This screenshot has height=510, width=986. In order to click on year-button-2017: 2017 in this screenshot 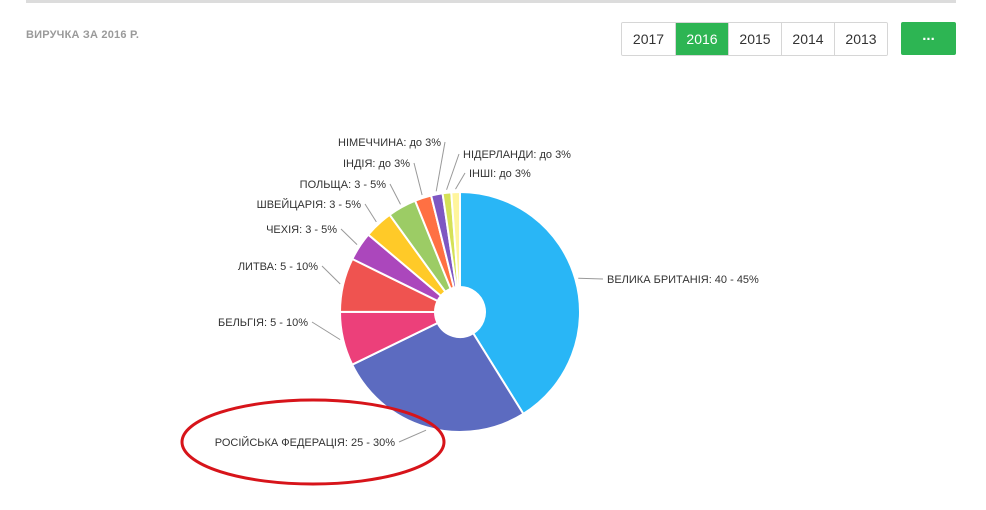, I will do `click(648, 39)`.